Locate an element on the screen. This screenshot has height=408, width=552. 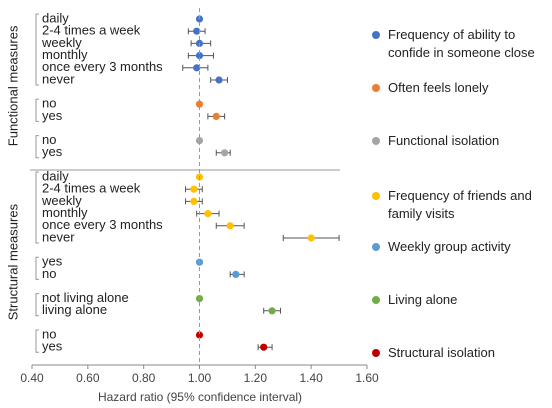
legend-entry: Often feels lonely is located at coordinates (461, 88).